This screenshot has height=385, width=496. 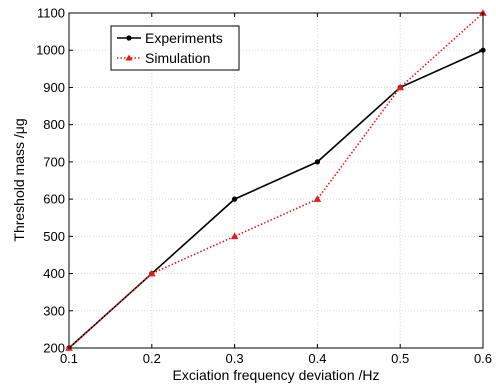 I want to click on y-tick-label: 500, so click(x=54, y=236).